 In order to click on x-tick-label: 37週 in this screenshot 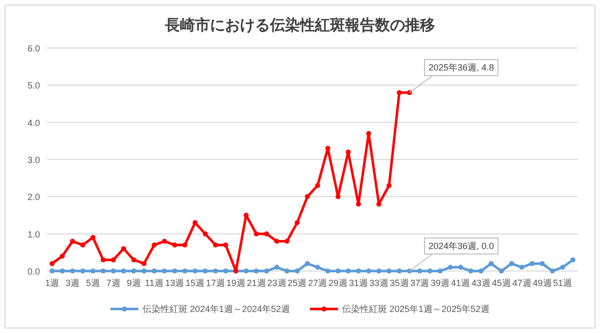, I will do `click(420, 283)`.